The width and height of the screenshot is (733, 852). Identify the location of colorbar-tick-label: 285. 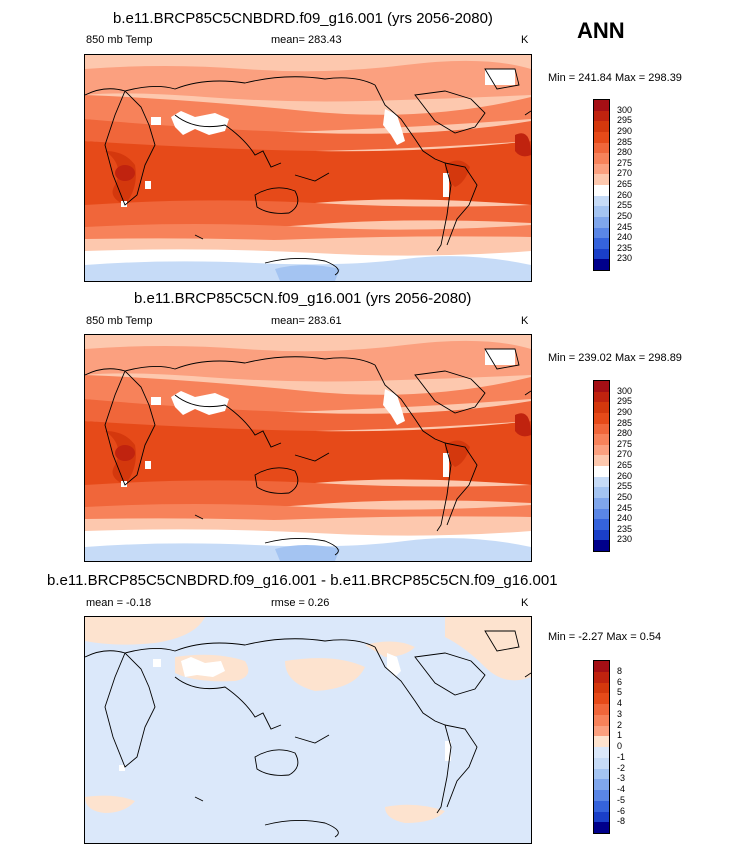
(625, 141).